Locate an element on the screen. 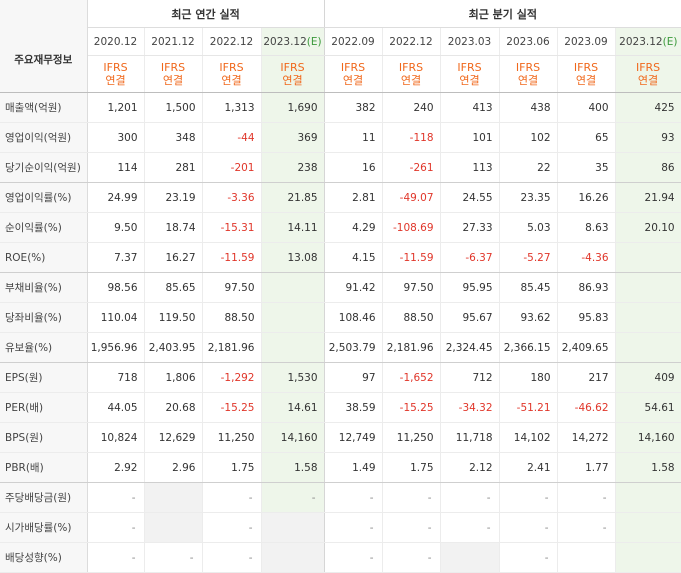  table-cell: 114 is located at coordinates (116, 167).